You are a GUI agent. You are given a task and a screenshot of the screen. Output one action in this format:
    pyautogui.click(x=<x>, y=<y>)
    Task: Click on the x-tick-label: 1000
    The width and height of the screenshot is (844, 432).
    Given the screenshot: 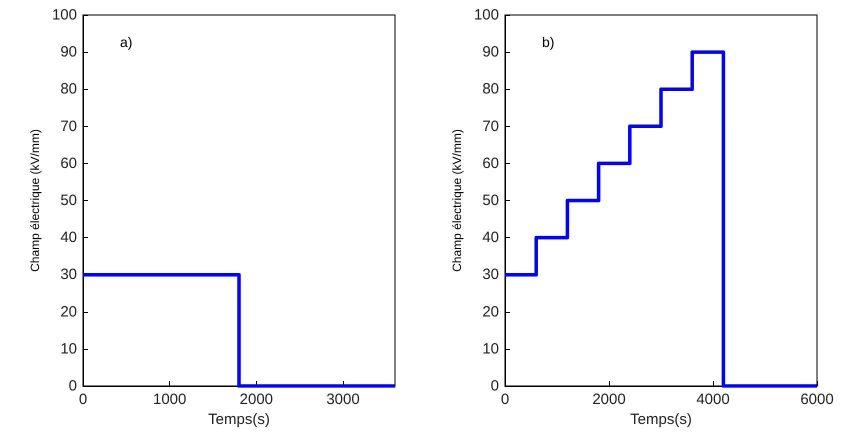 What is the action you would take?
    pyautogui.click(x=169, y=399)
    